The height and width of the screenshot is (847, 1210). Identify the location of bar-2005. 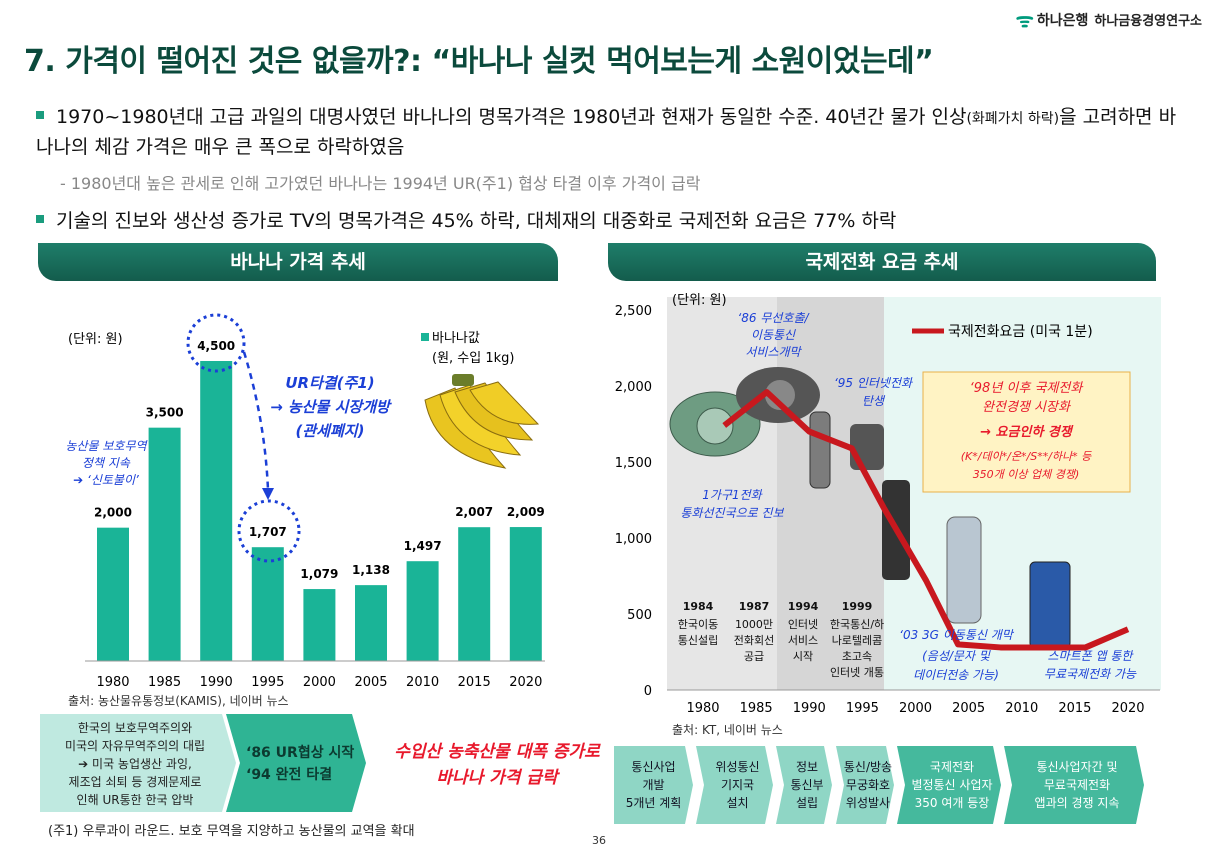
(371, 623).